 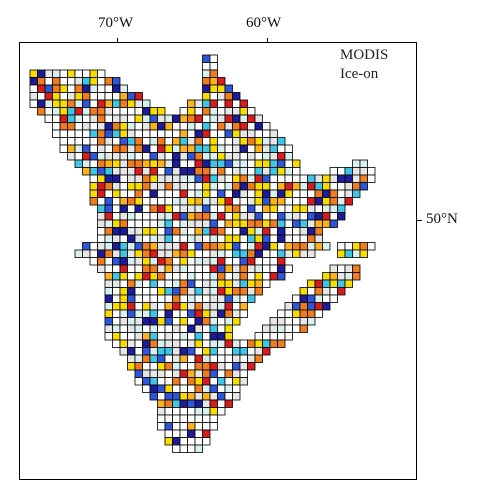 What do you see at coordinates (116, 23) in the screenshot?
I see `lon-label-70w: 70°W` at bounding box center [116, 23].